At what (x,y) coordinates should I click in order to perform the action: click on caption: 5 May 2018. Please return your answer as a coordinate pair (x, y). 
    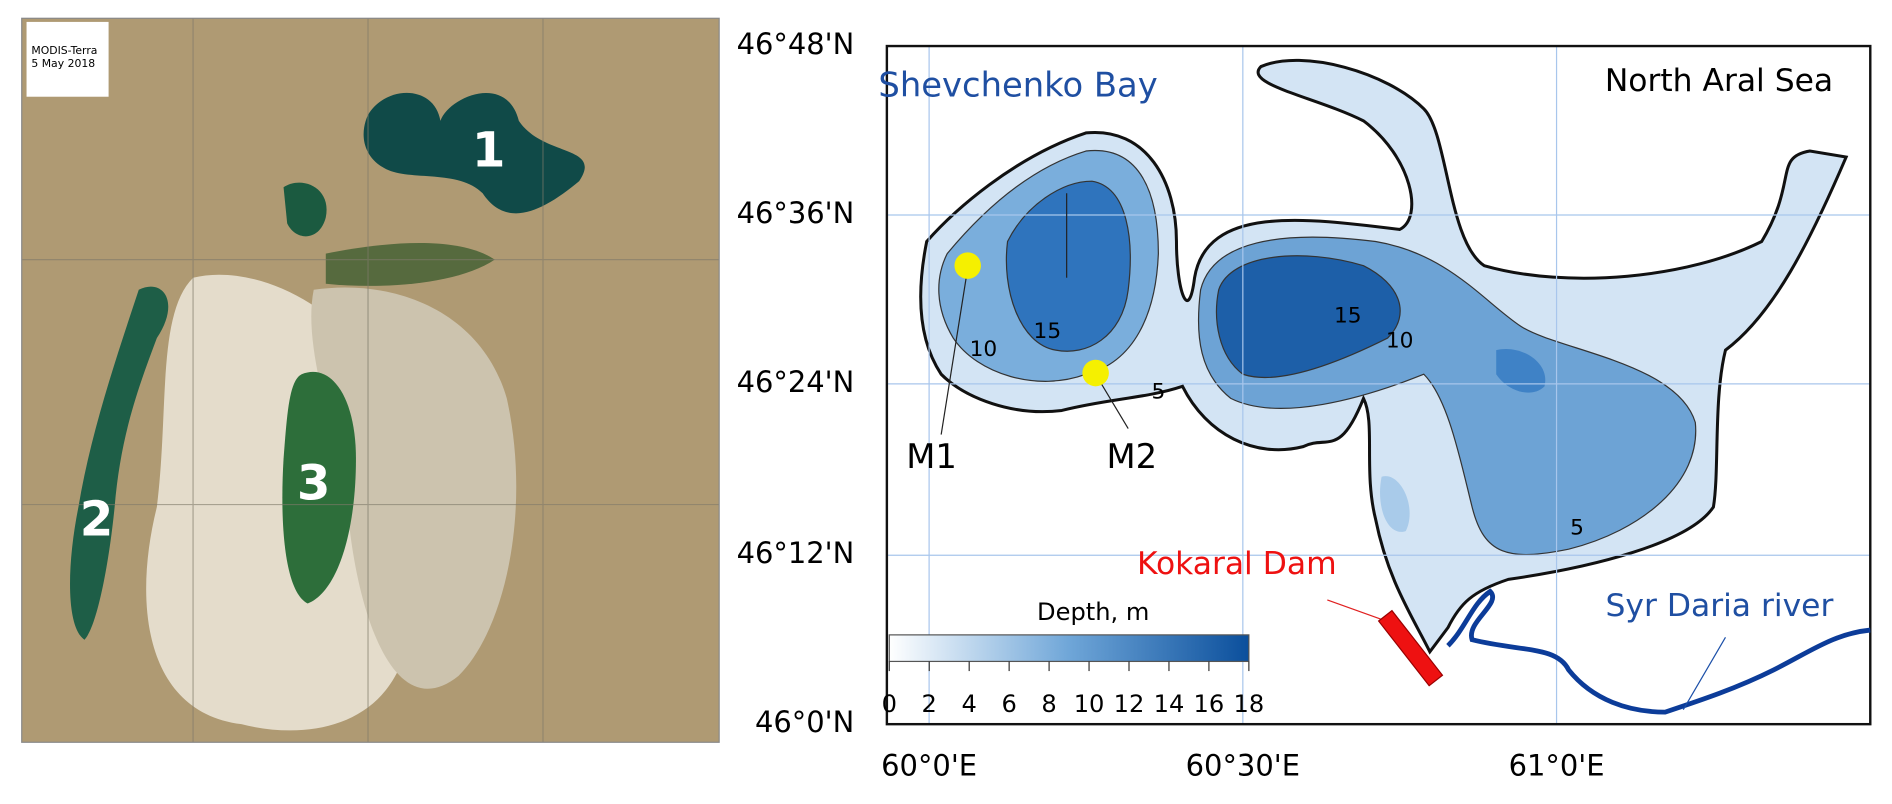
    Looking at the image, I should click on (63, 63).